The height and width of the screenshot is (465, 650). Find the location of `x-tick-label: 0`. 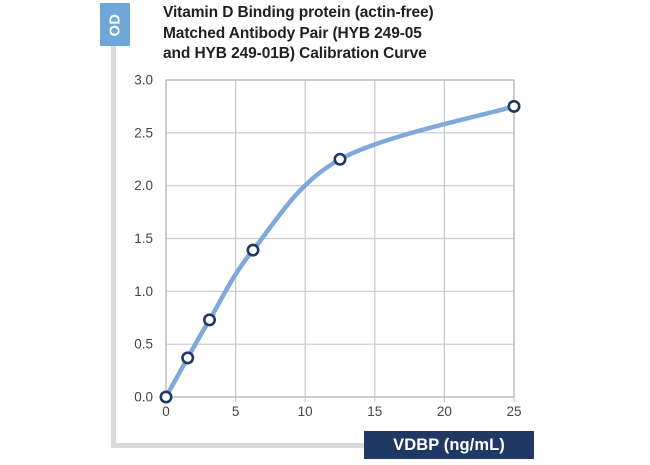

x-tick-label: 0 is located at coordinates (166, 411).